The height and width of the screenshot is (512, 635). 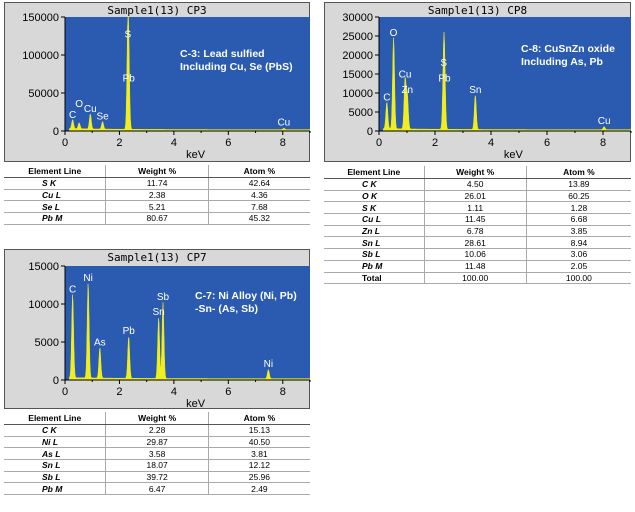 What do you see at coordinates (47, 343) in the screenshot?
I see `y-tick-label: 5000` at bounding box center [47, 343].